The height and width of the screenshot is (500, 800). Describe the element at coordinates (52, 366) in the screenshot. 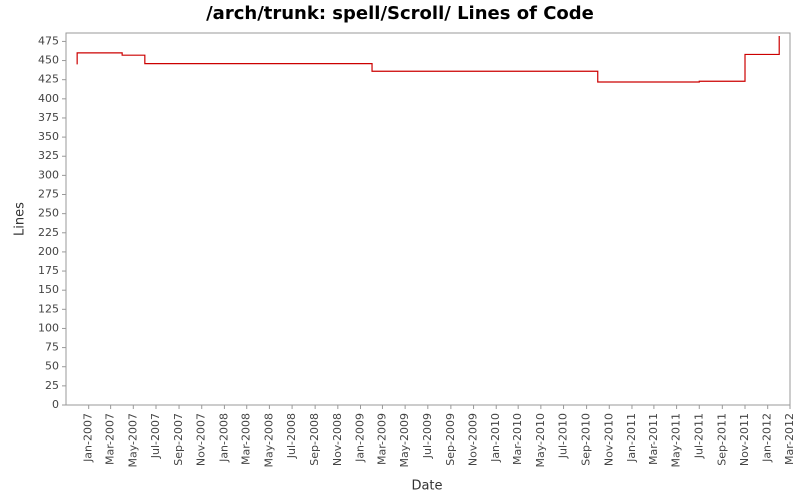

I see `y-tick-label: 50` at that location.